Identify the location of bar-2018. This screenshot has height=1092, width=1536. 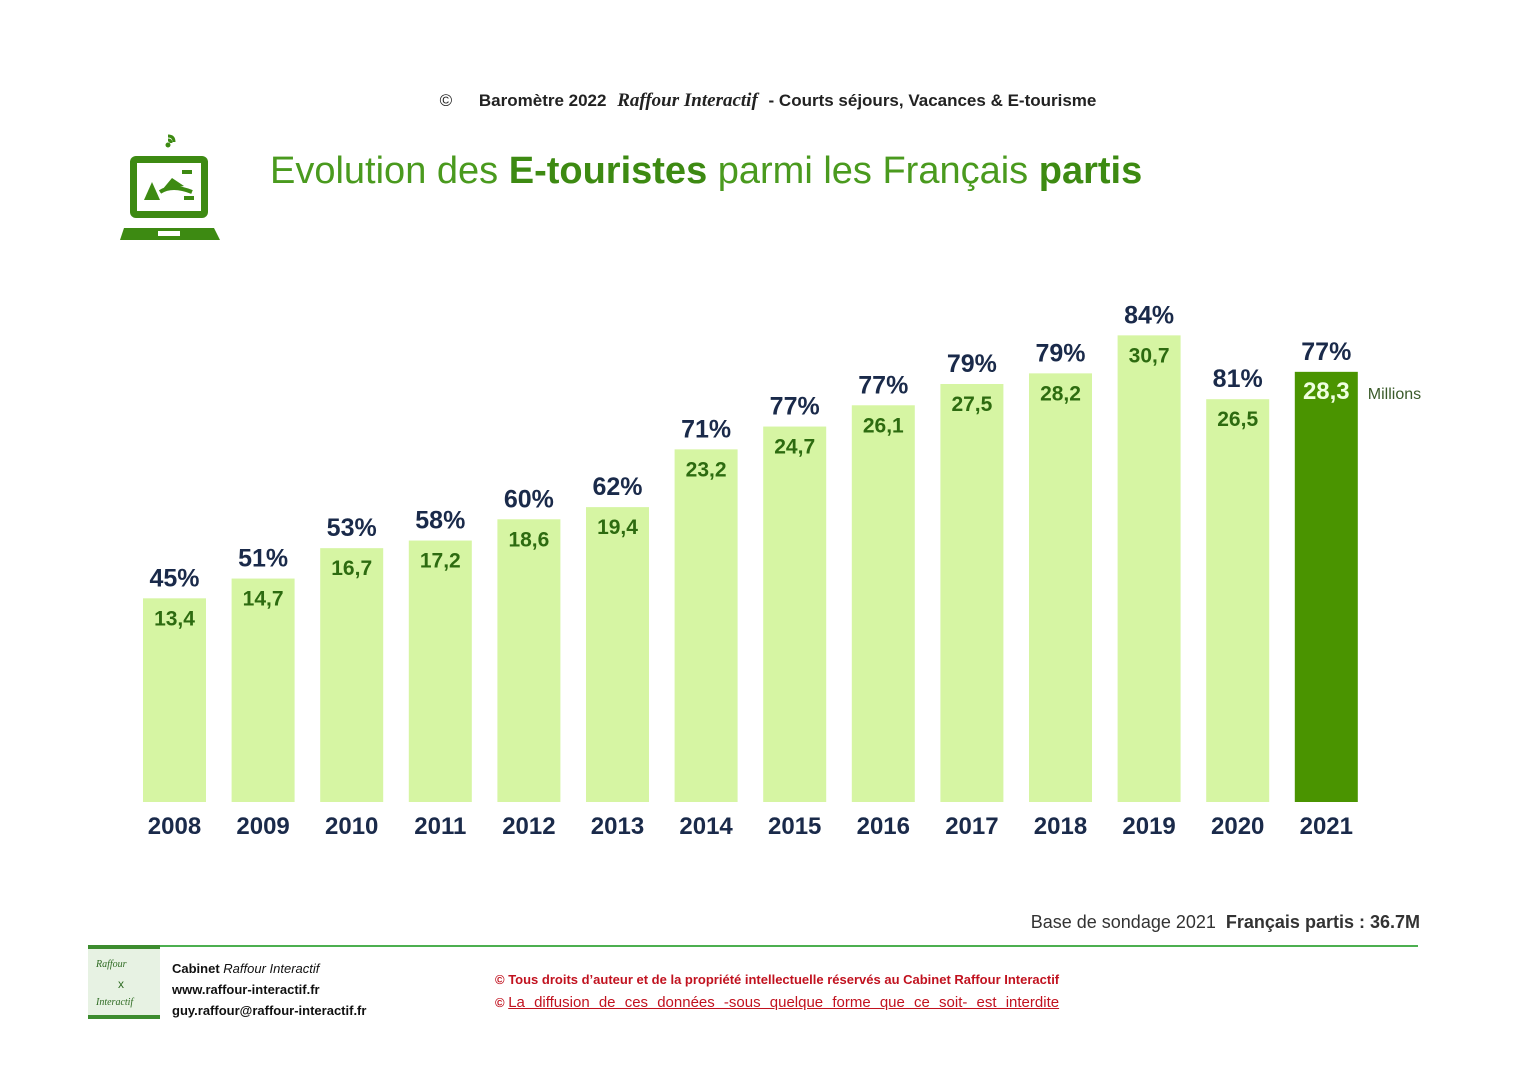
(1060, 587).